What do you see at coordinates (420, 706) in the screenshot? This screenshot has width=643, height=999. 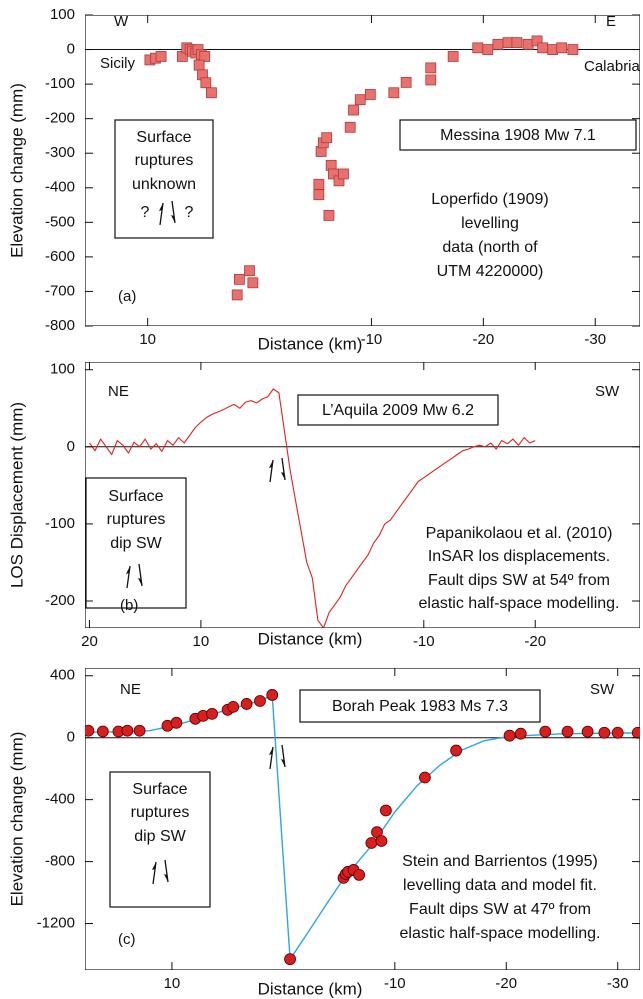 I see `event-label: Borah Peak 1983 Ms 7.3` at bounding box center [420, 706].